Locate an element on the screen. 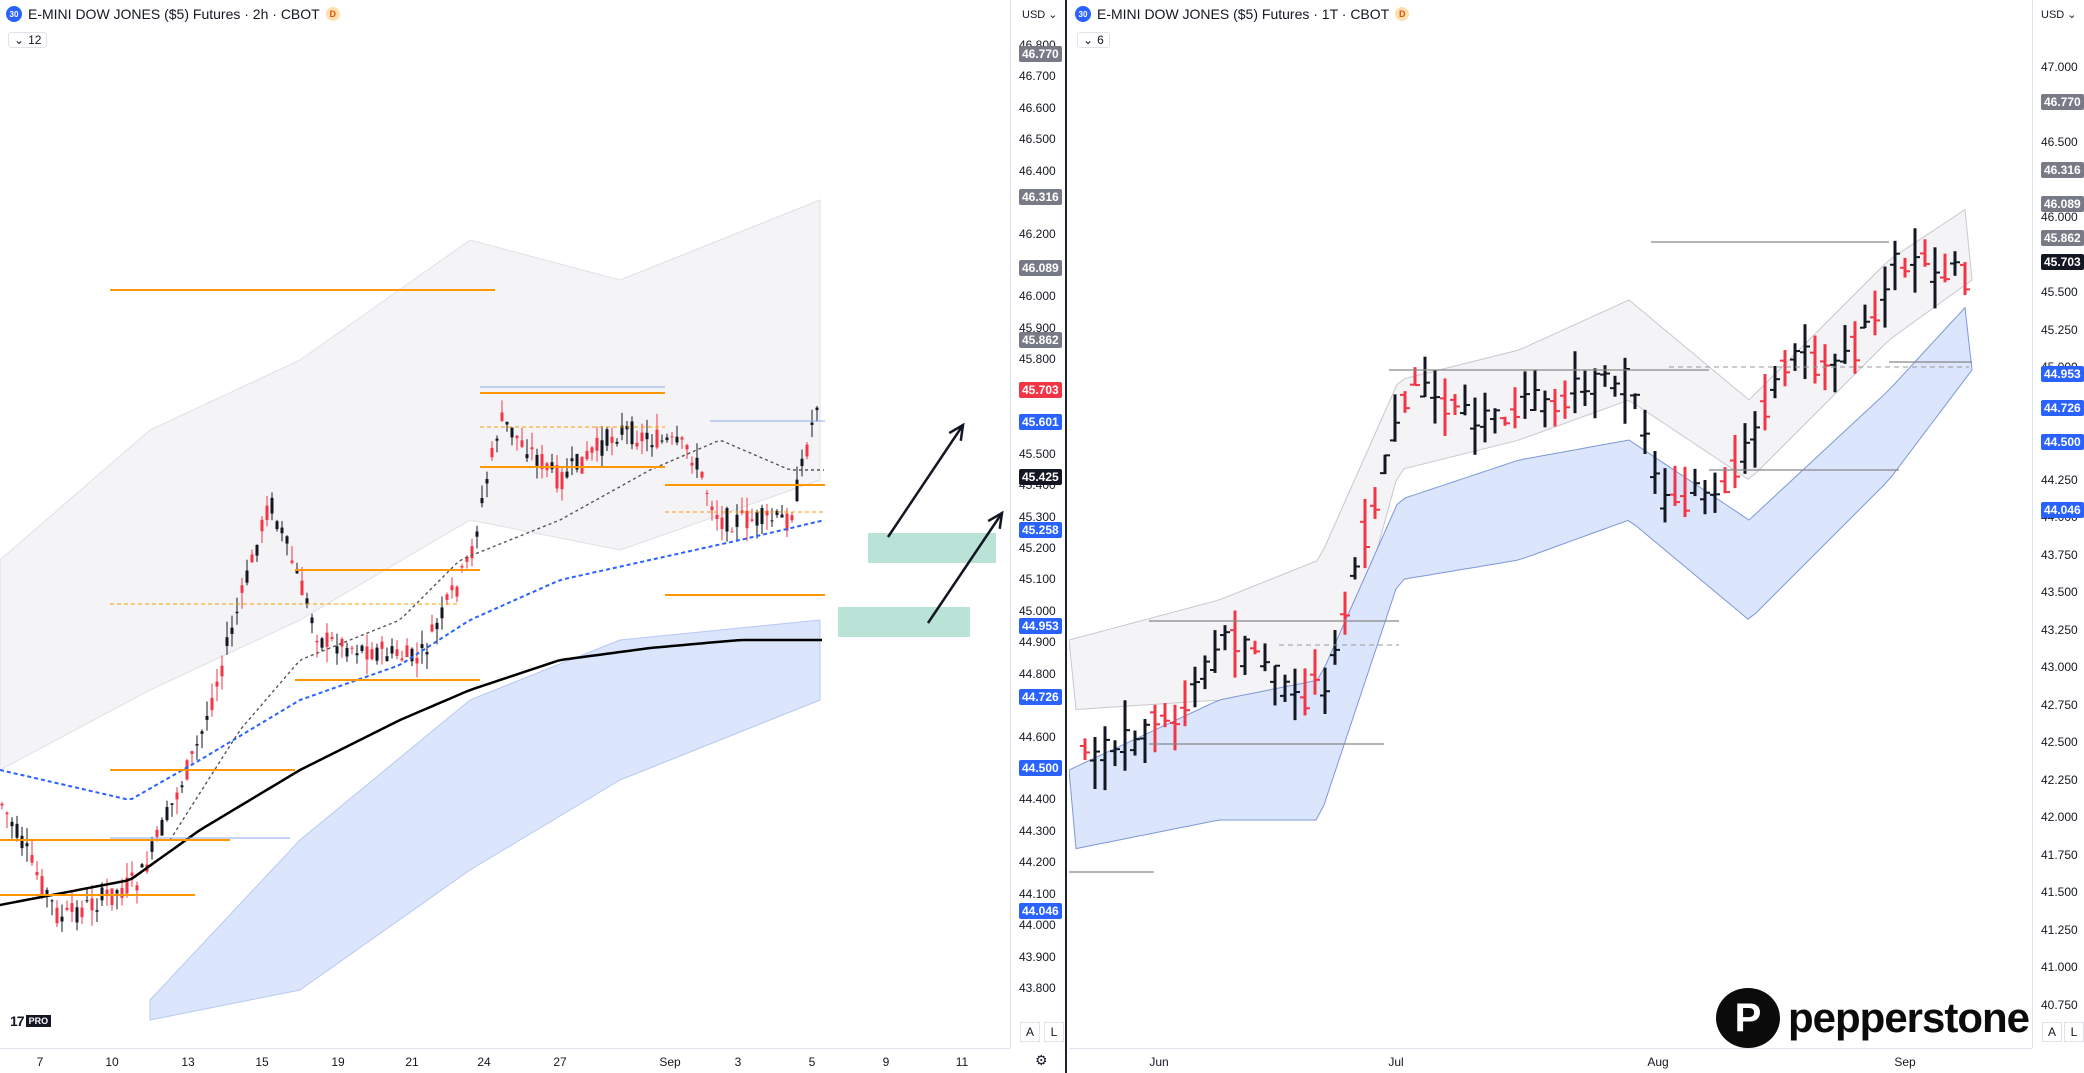  price-tick-label: 46.400 is located at coordinates (1037, 170).